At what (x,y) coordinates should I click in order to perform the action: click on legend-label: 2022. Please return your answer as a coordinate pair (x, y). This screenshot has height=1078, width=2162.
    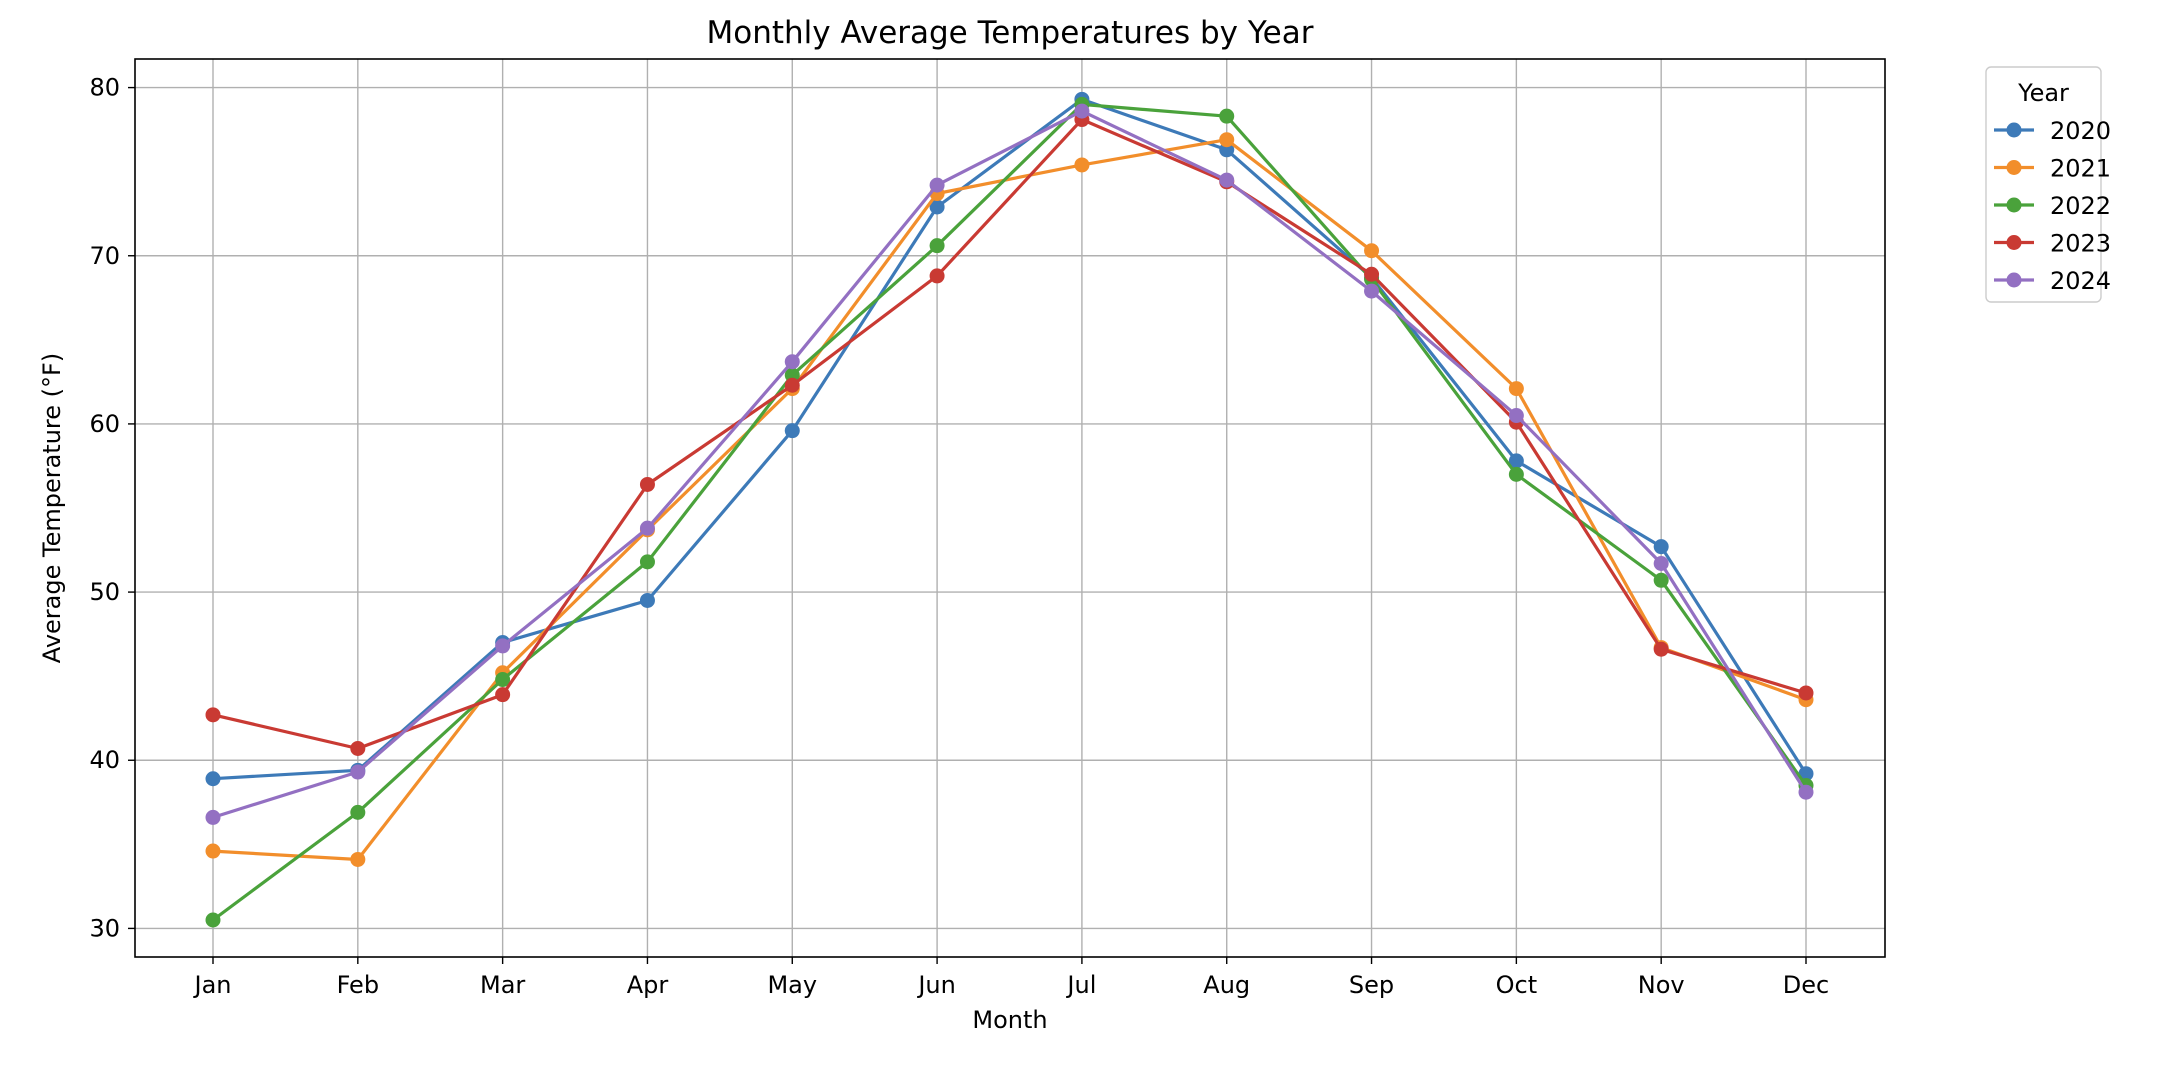
    Looking at the image, I should click on (2080, 206).